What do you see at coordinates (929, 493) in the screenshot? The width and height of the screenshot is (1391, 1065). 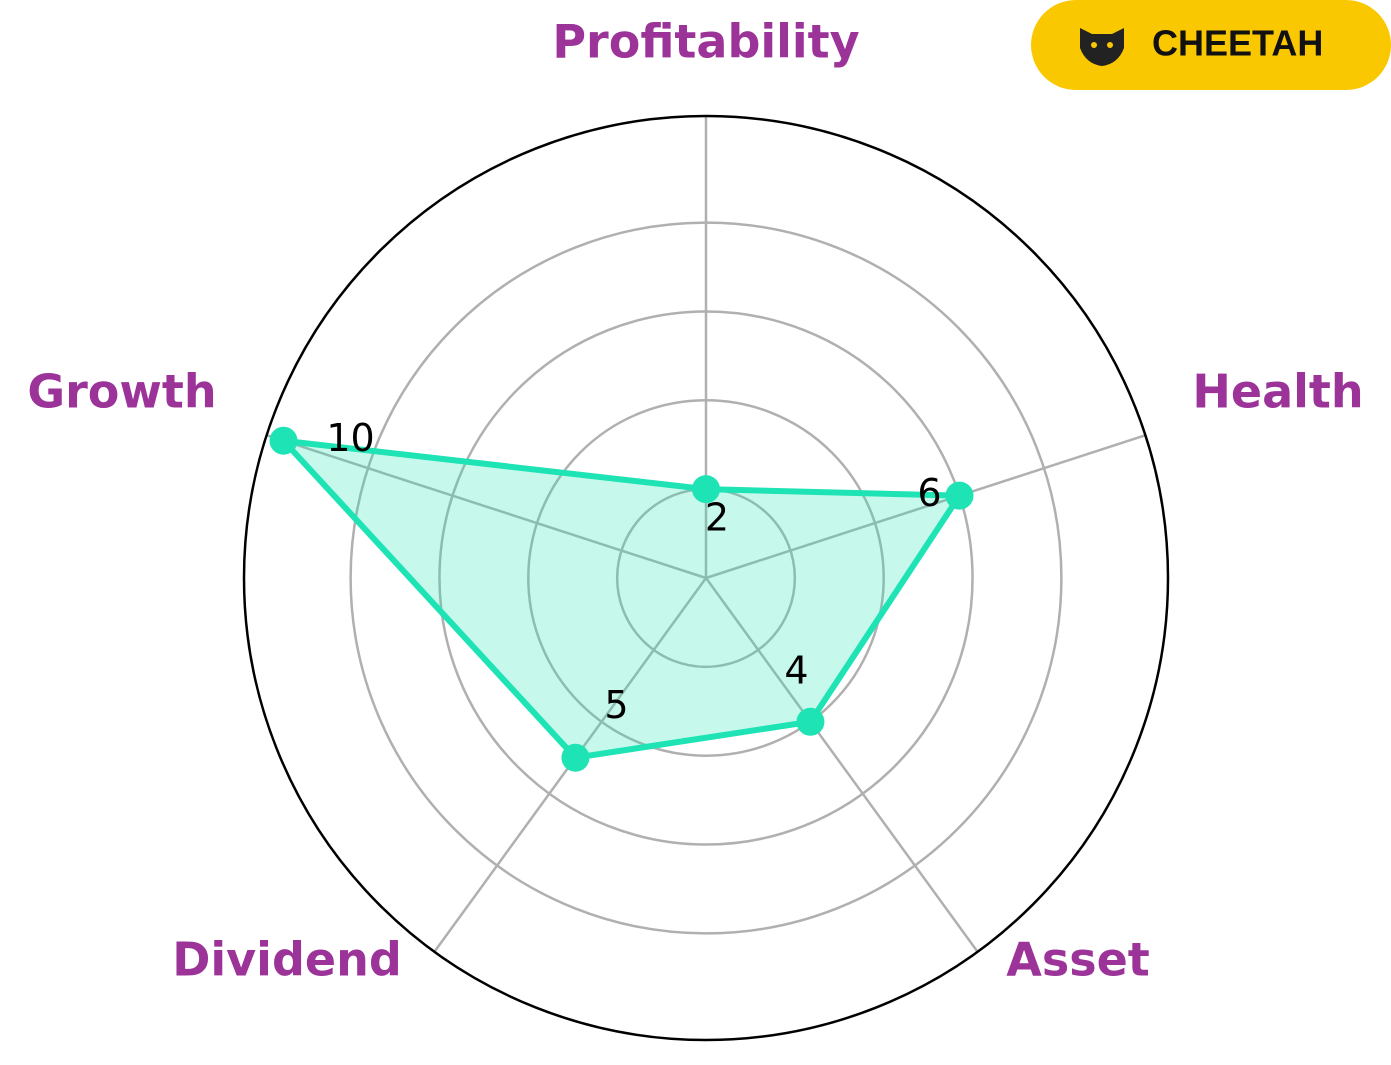 I see `value-label: 6` at bounding box center [929, 493].